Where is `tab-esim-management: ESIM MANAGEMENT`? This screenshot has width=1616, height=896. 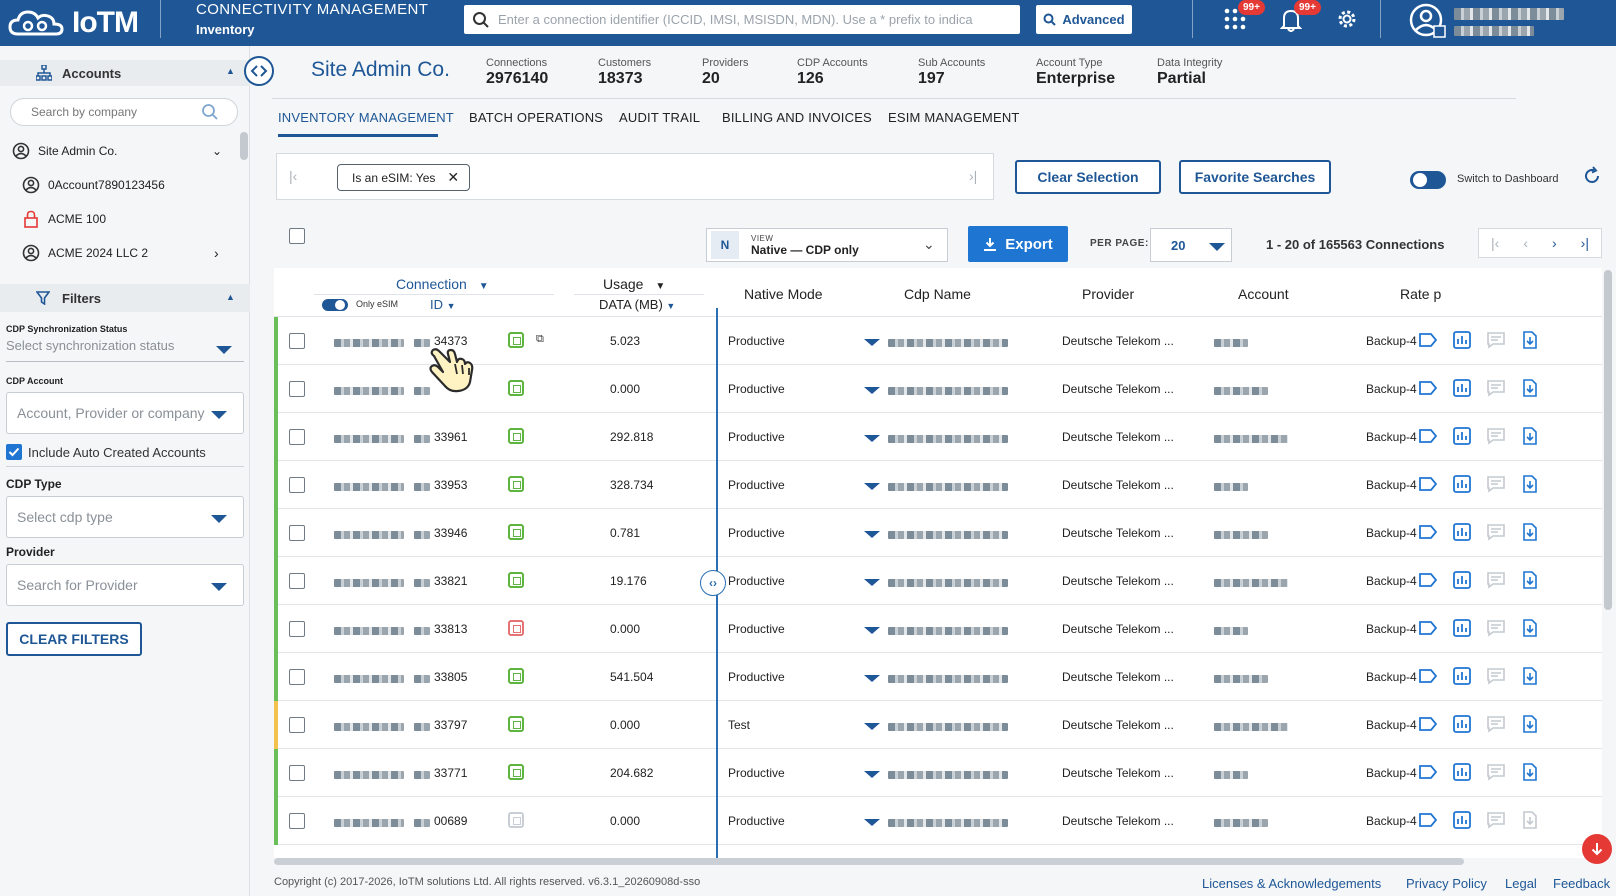 tab-esim-management: ESIM MANAGEMENT is located at coordinates (954, 117).